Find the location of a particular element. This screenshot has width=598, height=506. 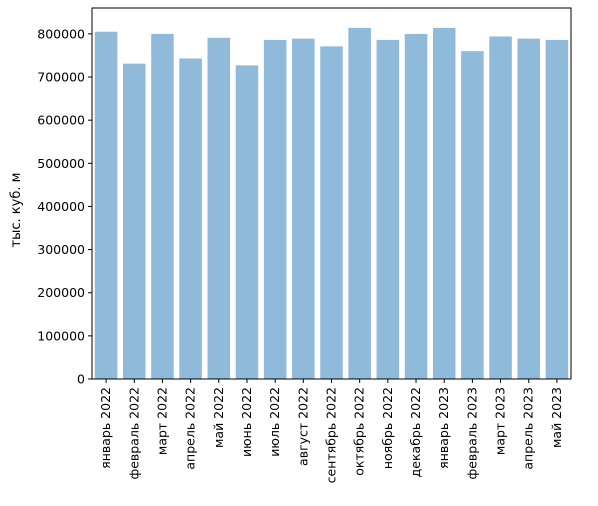

x-tick-label: март 2022 is located at coordinates (161, 421).